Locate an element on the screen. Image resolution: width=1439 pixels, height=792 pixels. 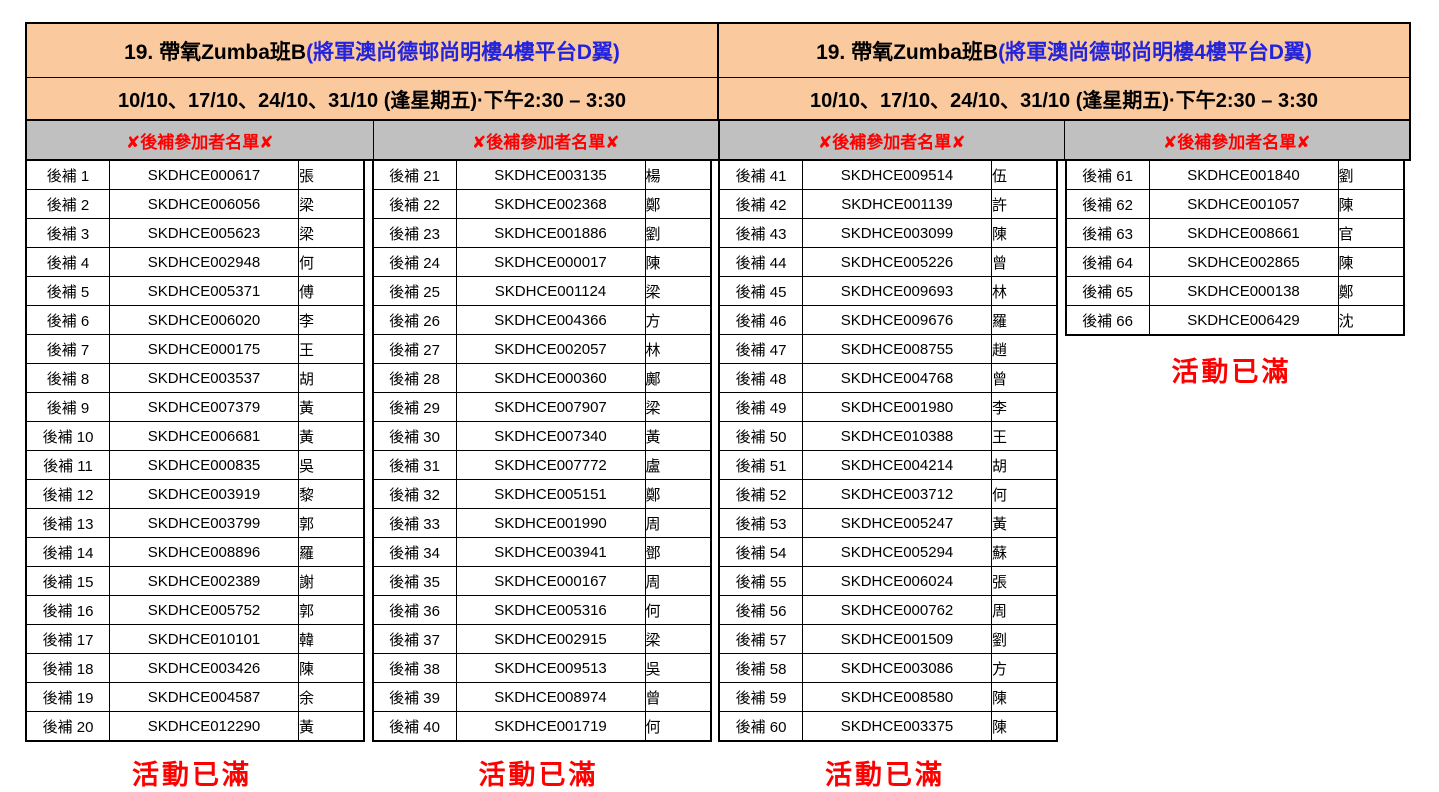
surname-cell: 余 is located at coordinates (331, 697).